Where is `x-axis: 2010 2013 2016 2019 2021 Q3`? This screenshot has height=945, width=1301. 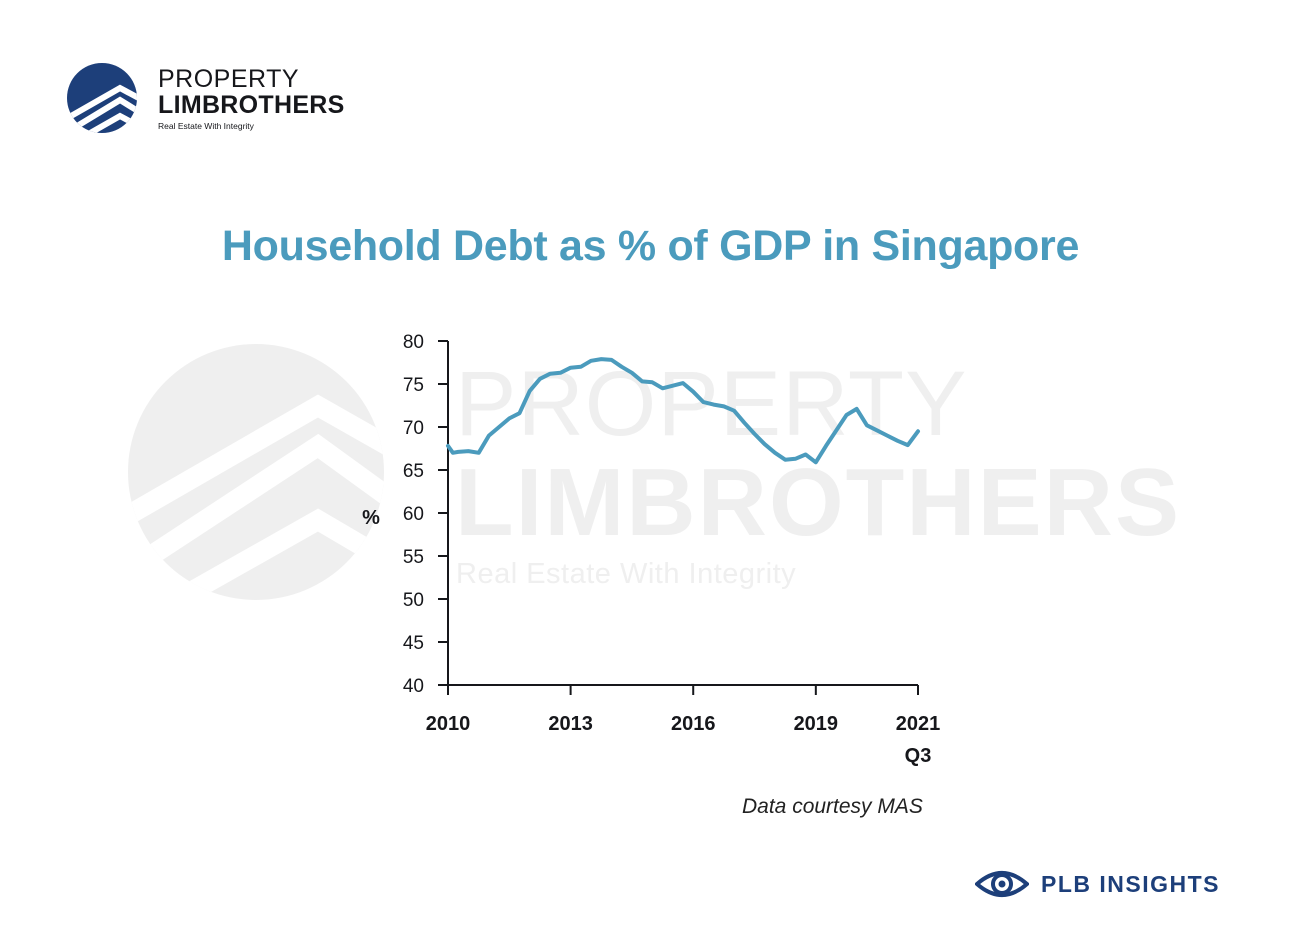 x-axis: 2010 2013 2016 2019 2021 Q3 is located at coordinates (683, 725).